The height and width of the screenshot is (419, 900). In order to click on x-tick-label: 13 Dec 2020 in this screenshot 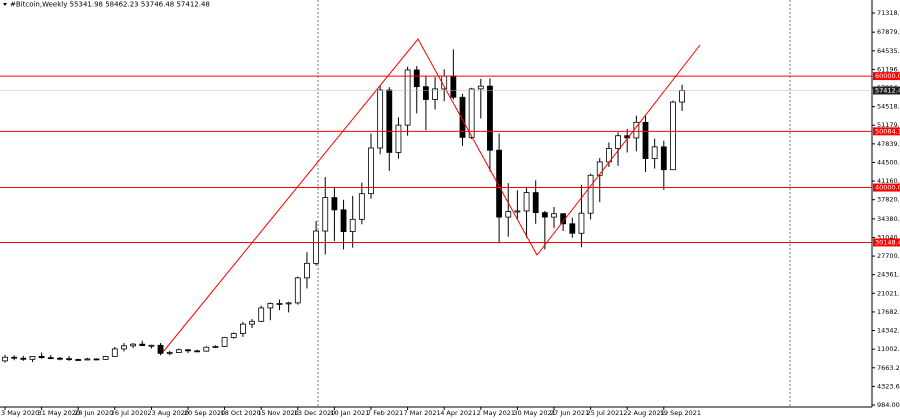, I will do `click(315, 413)`.